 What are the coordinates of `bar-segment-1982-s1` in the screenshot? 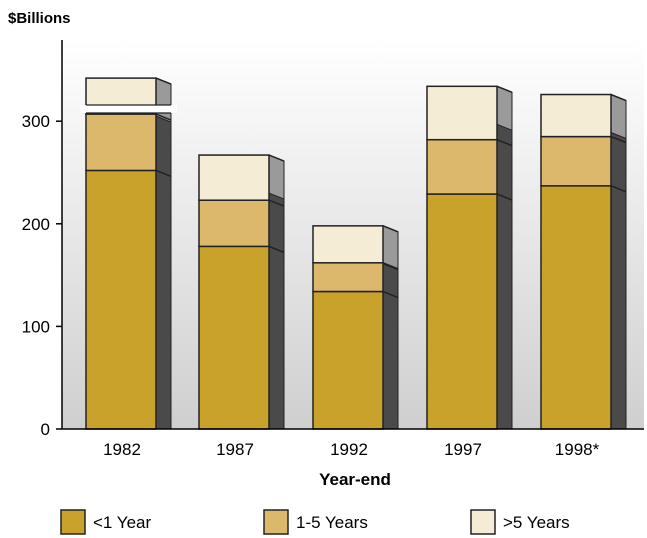 It's located at (121, 142).